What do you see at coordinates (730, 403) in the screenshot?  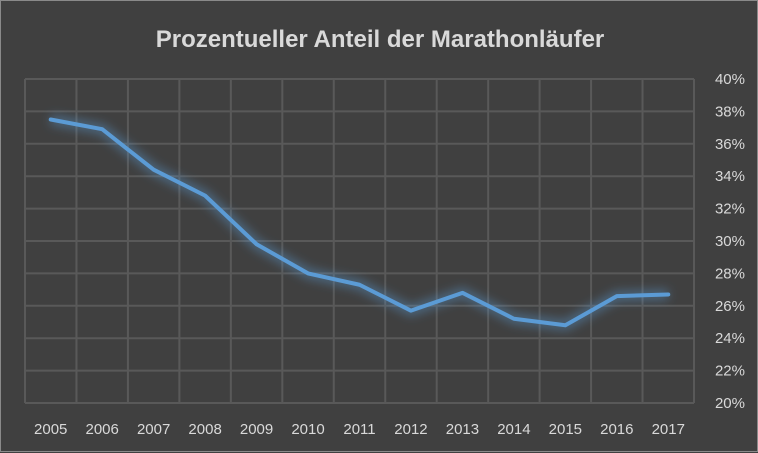 I see `y-tick-label: 20%` at bounding box center [730, 403].